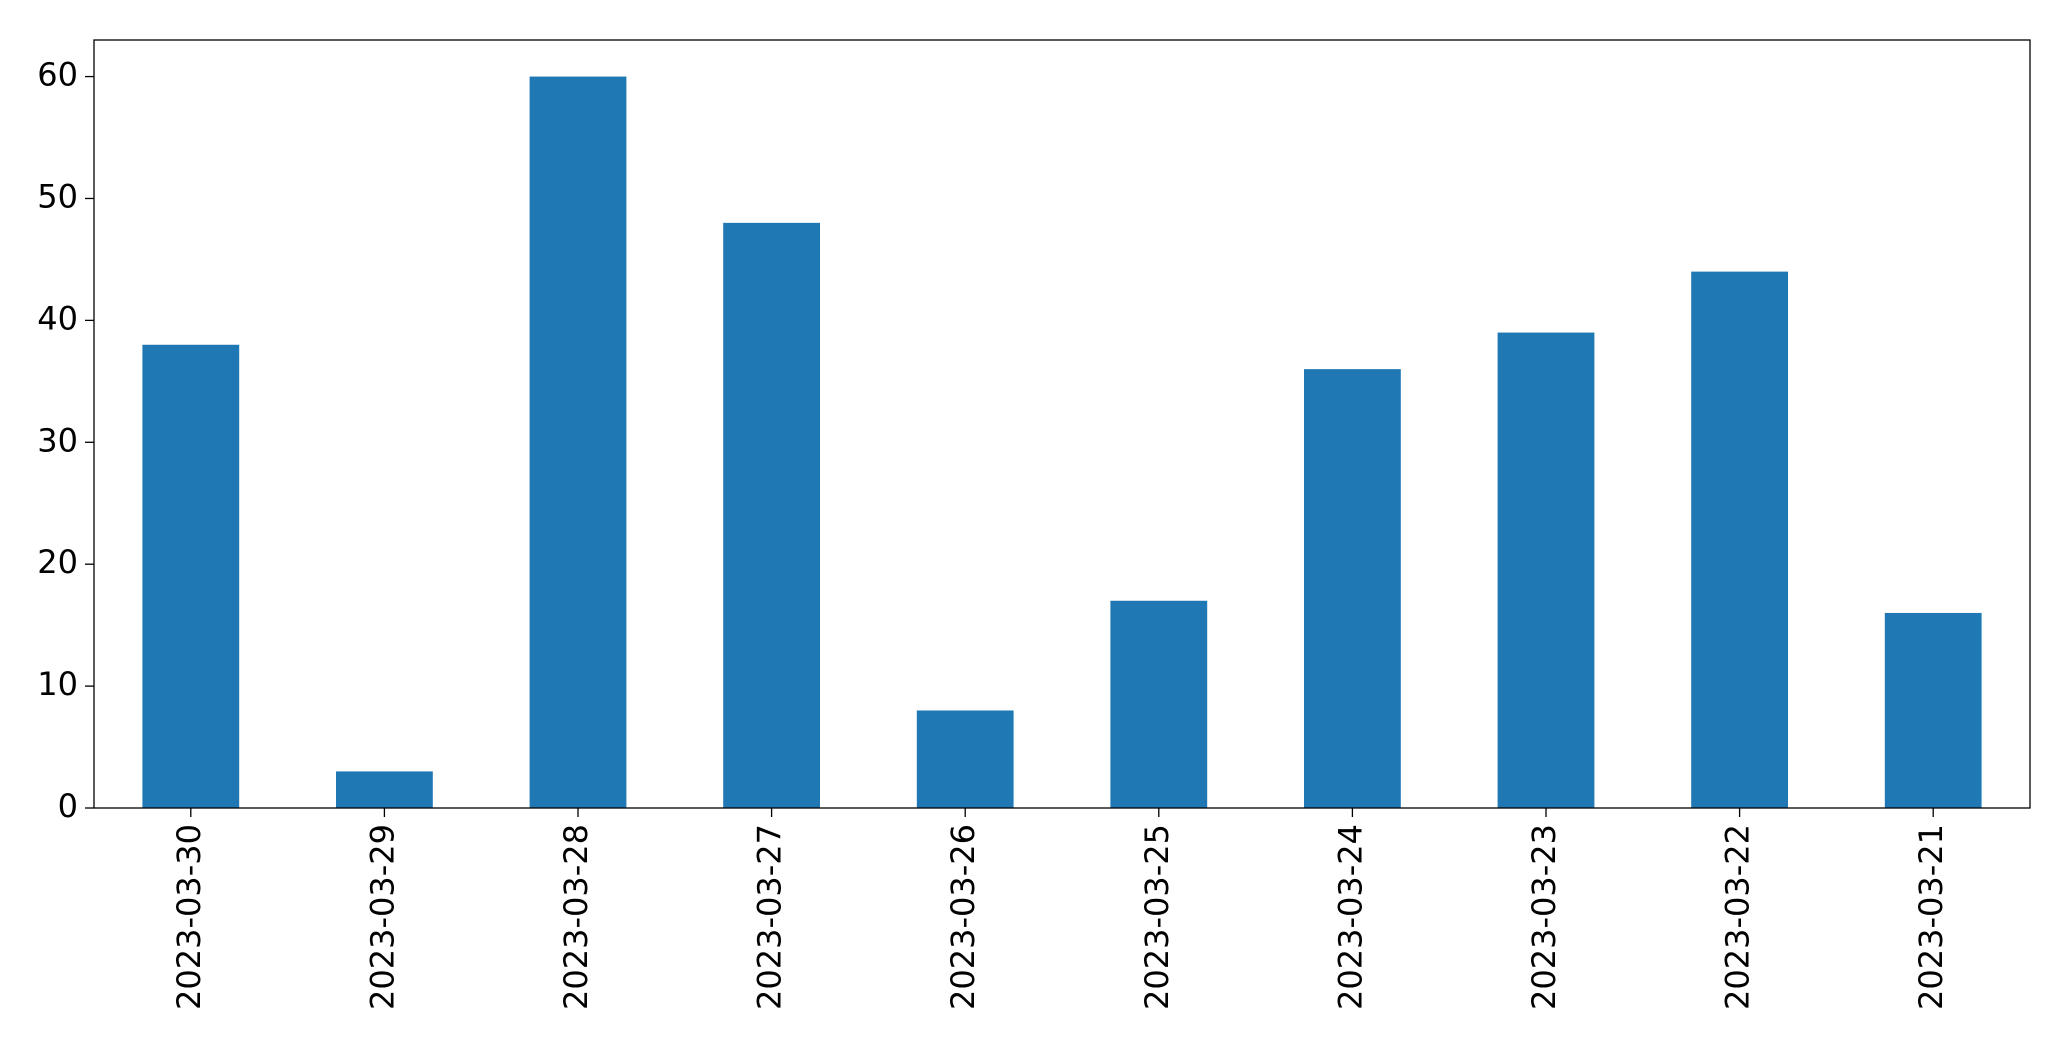 This screenshot has width=2071, height=1061. Describe the element at coordinates (57, 318) in the screenshot. I see `y-tick-label: 40` at that location.